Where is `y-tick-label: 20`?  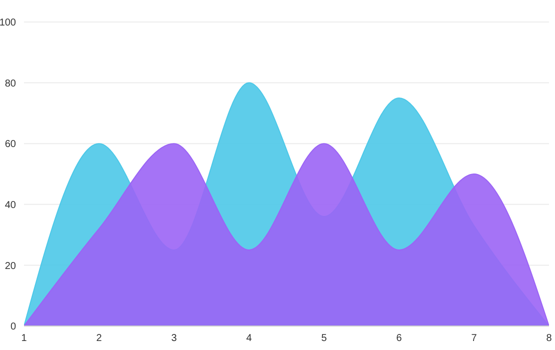
y-tick-label: 20 is located at coordinates (10, 266).